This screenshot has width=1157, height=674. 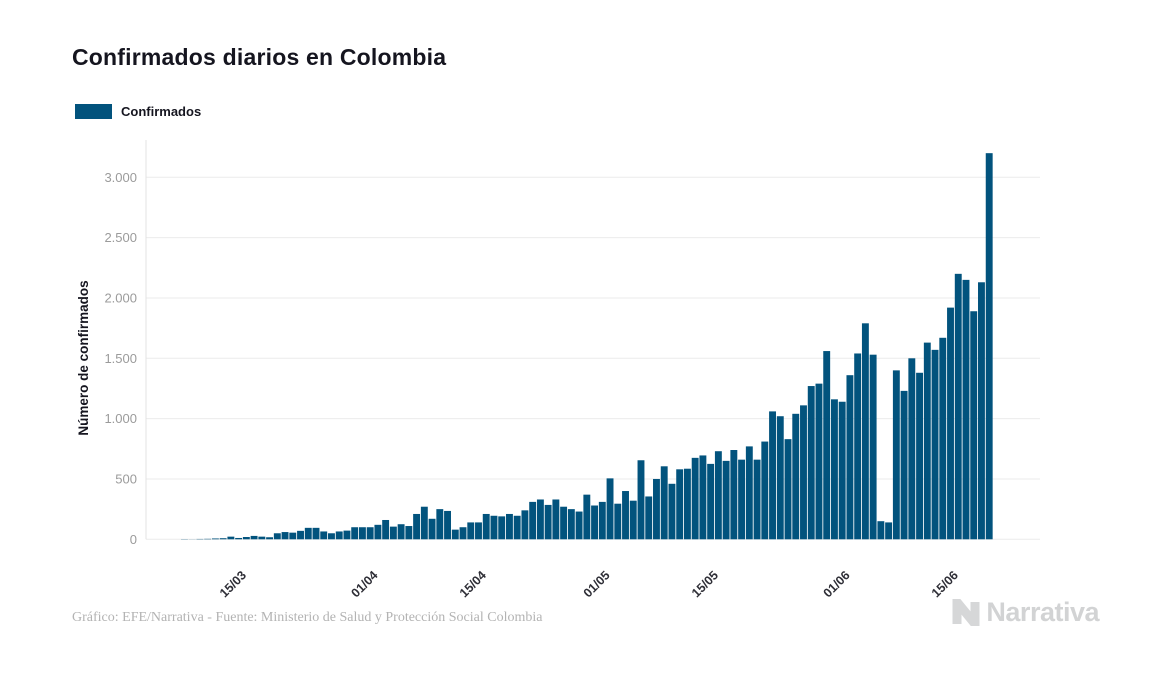 I want to click on y-axis-title: Número de confirmados, so click(x=83, y=357).